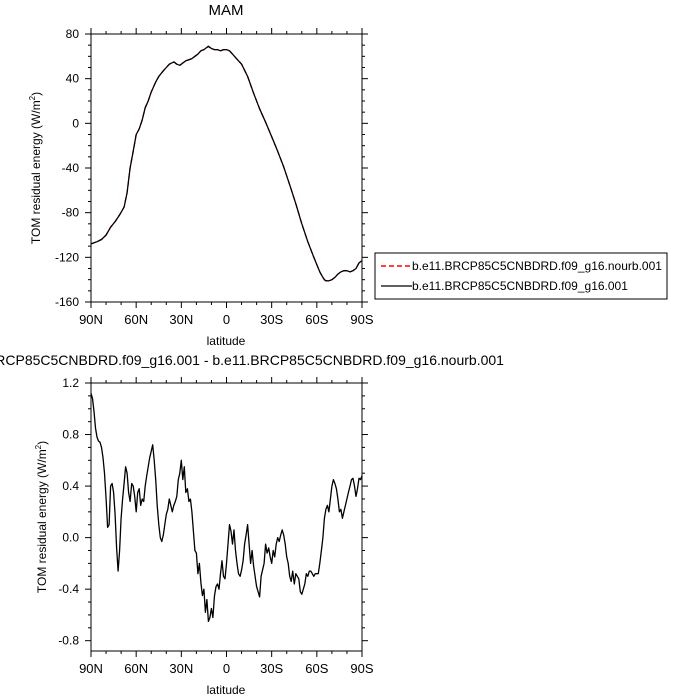 The height and width of the screenshot is (700, 700). I want to click on bottom-ytick-label: 0.8, so click(70, 435).